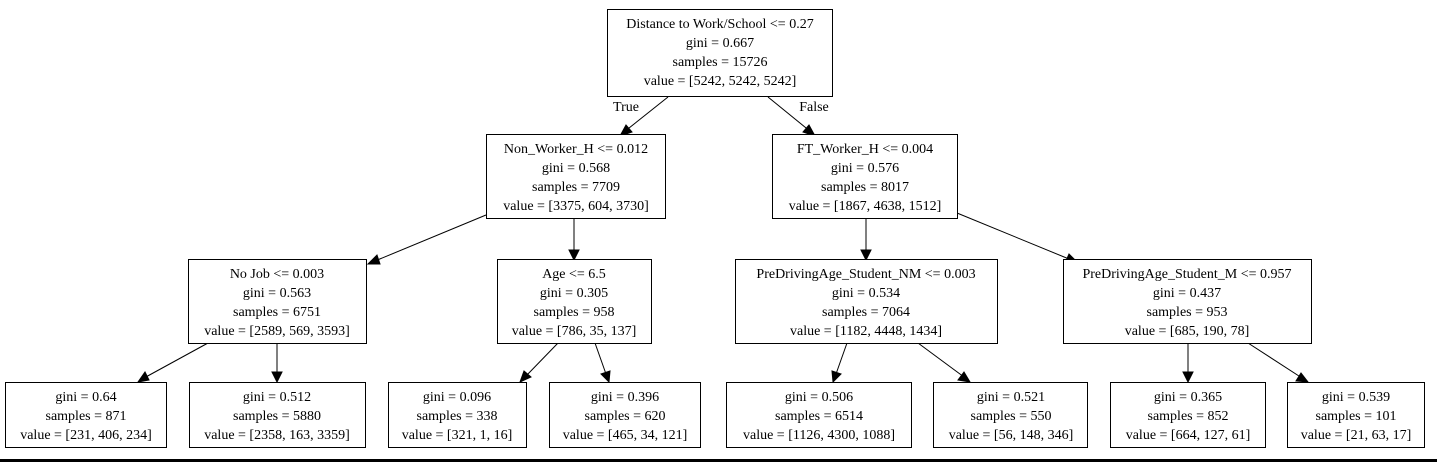  What do you see at coordinates (819, 397) in the screenshot?
I see `node-gini-label: gini = 0.506` at bounding box center [819, 397].